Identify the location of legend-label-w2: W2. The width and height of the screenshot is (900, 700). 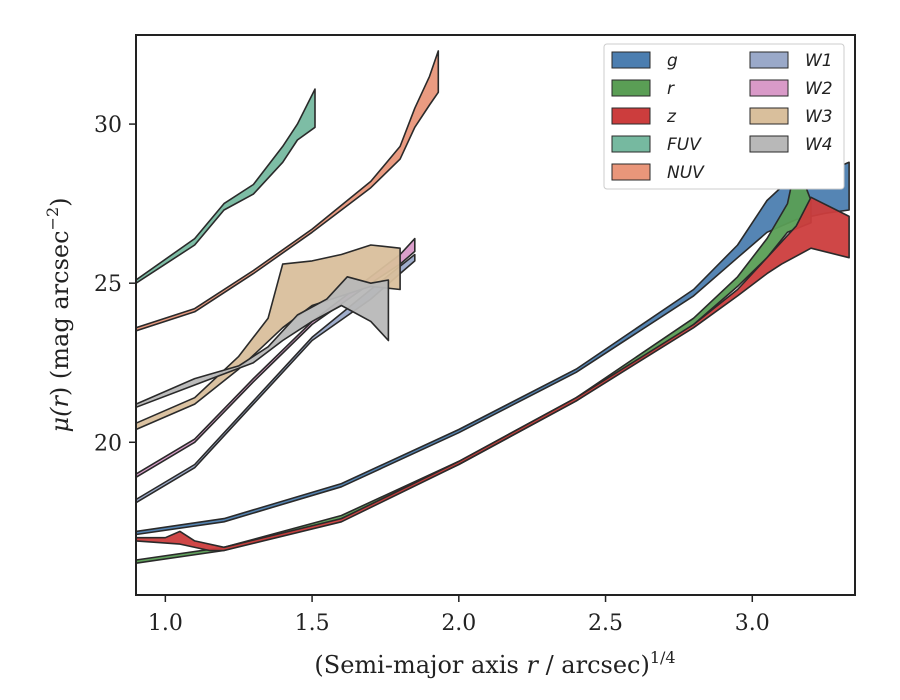
(819, 89).